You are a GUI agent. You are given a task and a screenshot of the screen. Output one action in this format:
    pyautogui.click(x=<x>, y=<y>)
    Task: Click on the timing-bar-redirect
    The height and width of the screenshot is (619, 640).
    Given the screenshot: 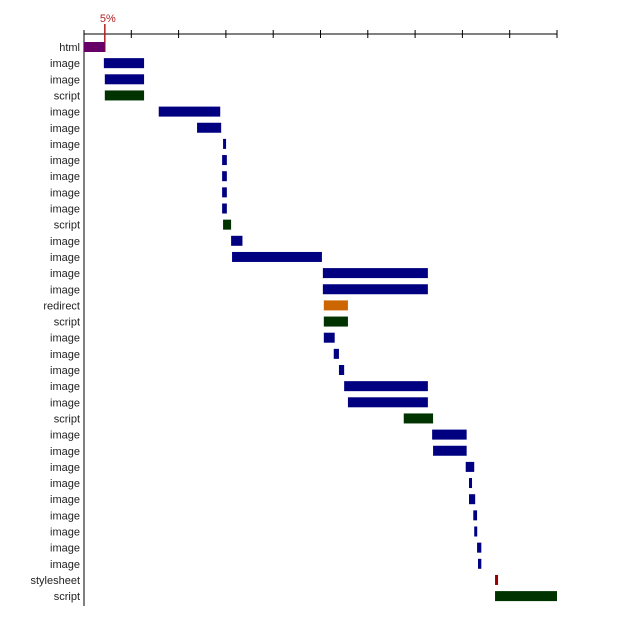 What is the action you would take?
    pyautogui.click(x=335, y=305)
    